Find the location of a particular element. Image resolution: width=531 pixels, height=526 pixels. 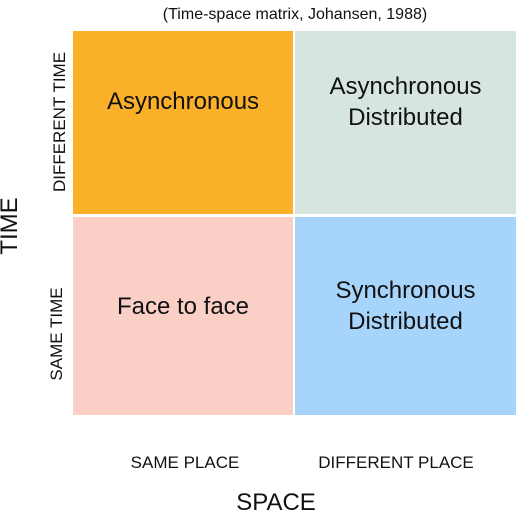

column-label-different-place: DIFFERENT PLACE is located at coordinates (396, 462).